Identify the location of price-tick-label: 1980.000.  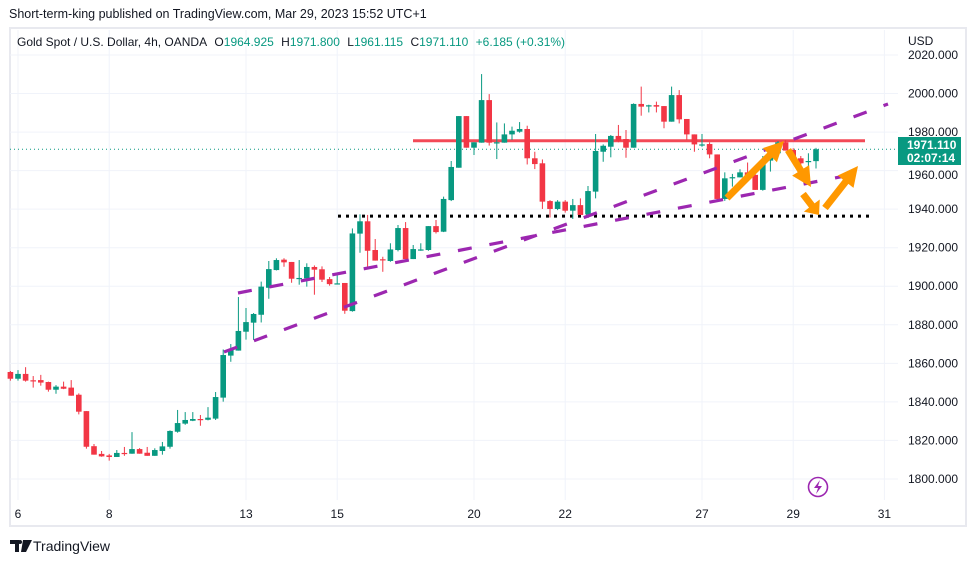
(933, 132).